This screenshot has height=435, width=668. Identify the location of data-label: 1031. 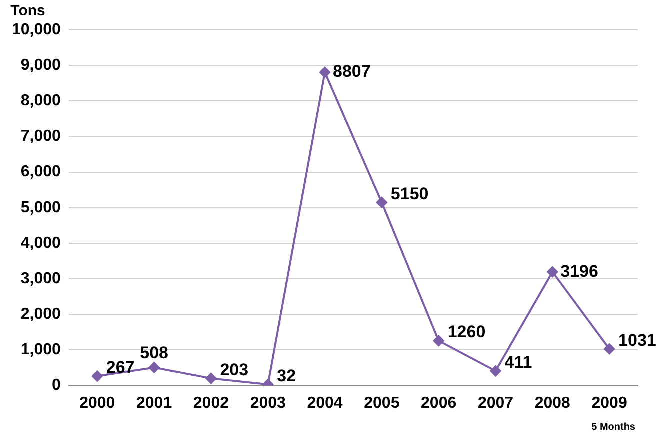
(637, 340).